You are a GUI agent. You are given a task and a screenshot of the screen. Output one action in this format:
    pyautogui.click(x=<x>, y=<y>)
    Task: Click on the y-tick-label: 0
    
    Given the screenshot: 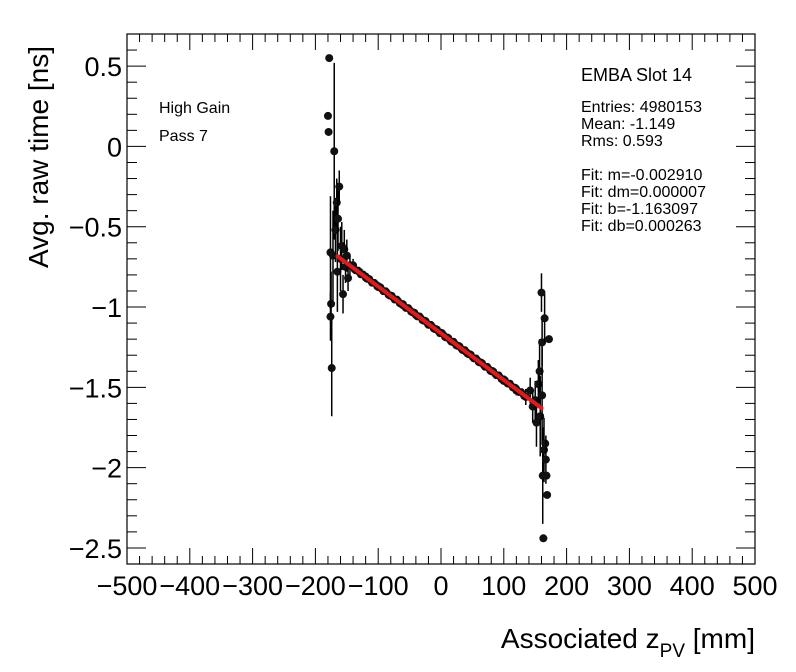 What is the action you would take?
    pyautogui.click(x=114, y=147)
    